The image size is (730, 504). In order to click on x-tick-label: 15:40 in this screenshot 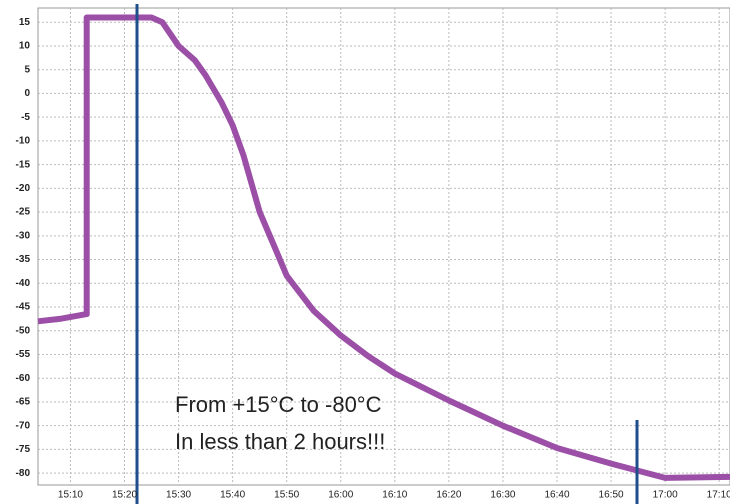, I will do `click(232, 495)`.